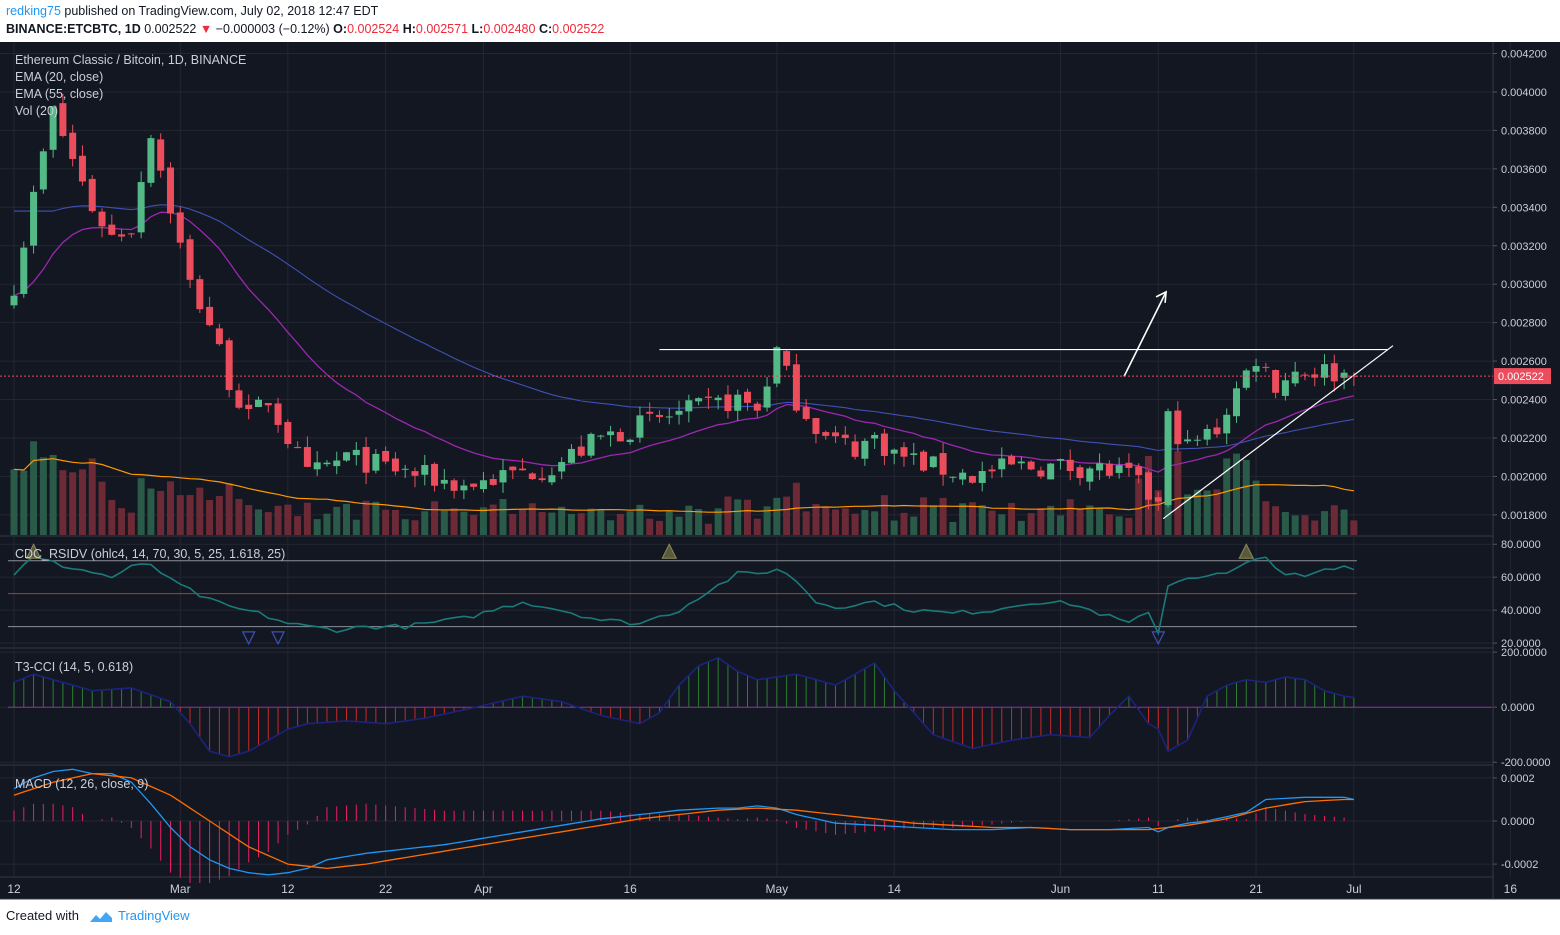 The width and height of the screenshot is (1560, 935). Describe the element at coordinates (1161, 296) in the screenshot. I see `up-arrow-head-icon` at that location.